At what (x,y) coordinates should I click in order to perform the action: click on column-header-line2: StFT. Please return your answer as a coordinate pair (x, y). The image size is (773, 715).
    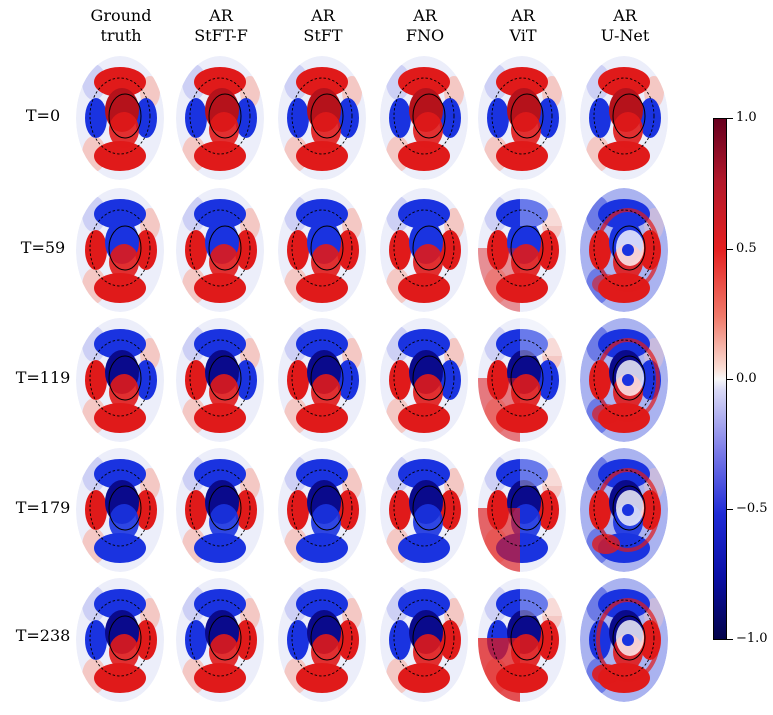
    Looking at the image, I should click on (323, 35).